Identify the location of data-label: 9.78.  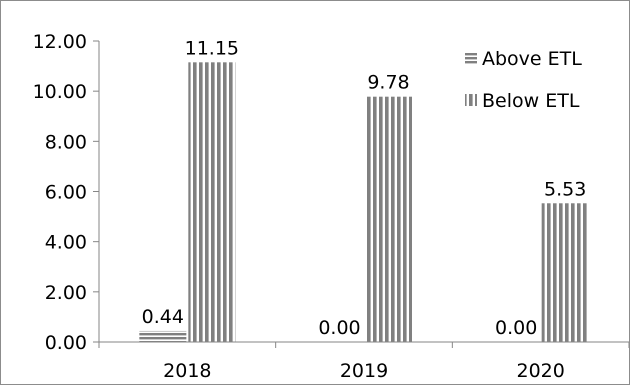
(388, 83).